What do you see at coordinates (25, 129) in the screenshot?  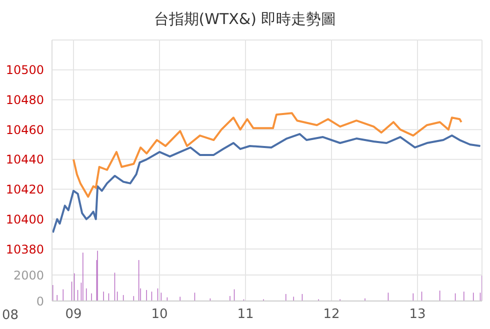 I see `y-tick-label: 10460` at bounding box center [25, 129].